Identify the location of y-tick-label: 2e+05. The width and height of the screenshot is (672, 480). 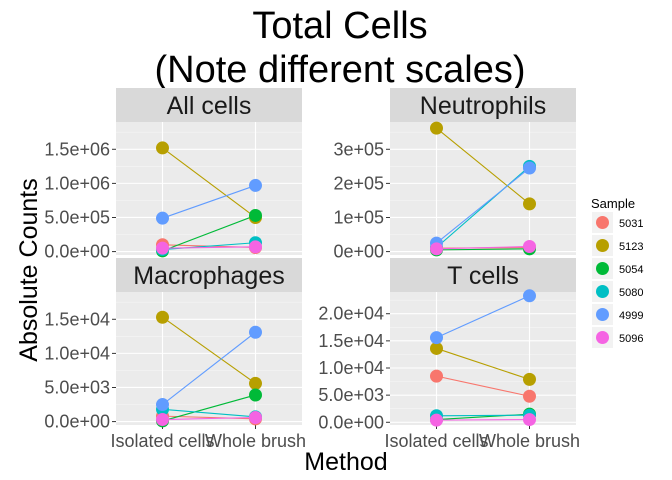
(358, 183).